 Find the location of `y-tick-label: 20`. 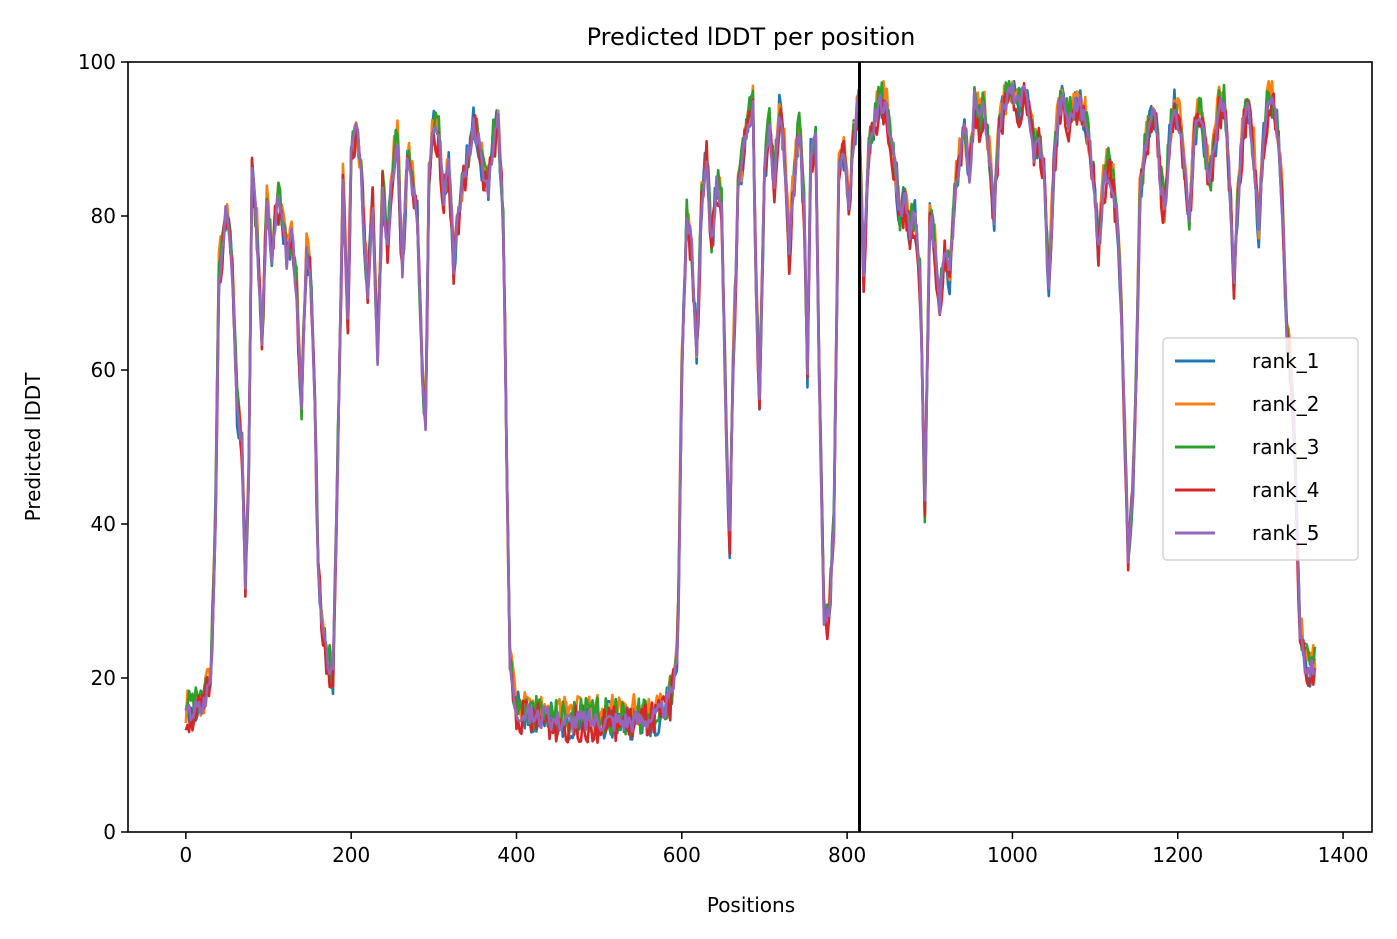

y-tick-label: 20 is located at coordinates (103, 678).